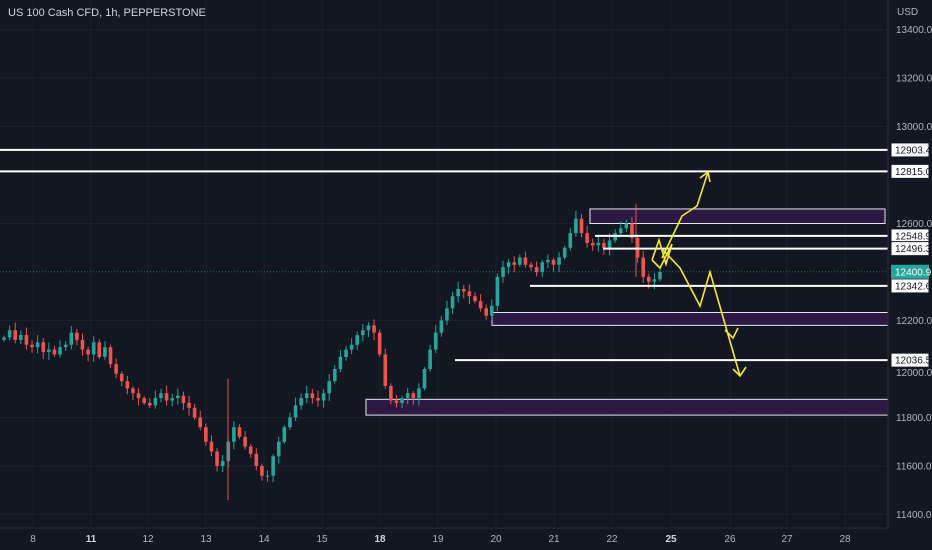  What do you see at coordinates (731, 333) in the screenshot?
I see `arrow-mid-head` at bounding box center [731, 333].